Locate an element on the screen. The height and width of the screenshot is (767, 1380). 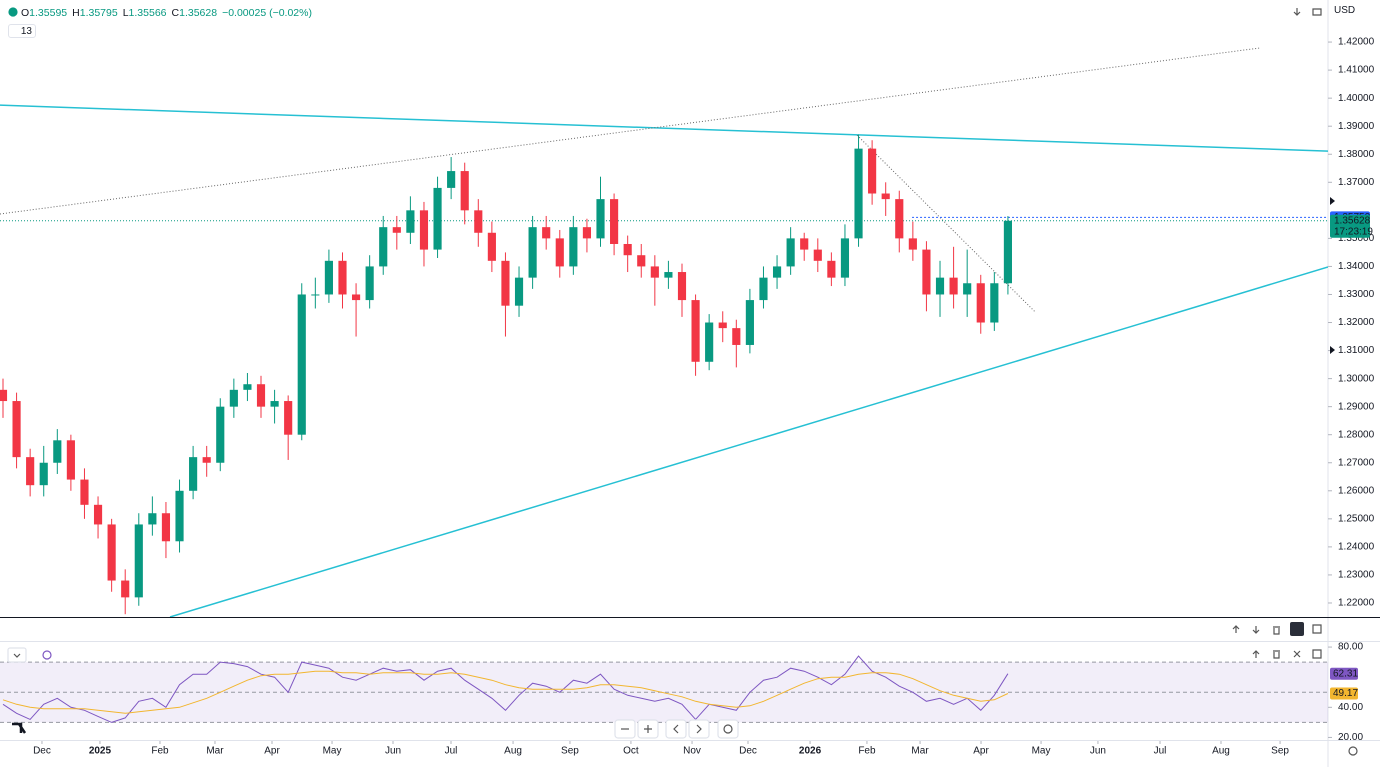
x-tick-label: Sep is located at coordinates (570, 751).